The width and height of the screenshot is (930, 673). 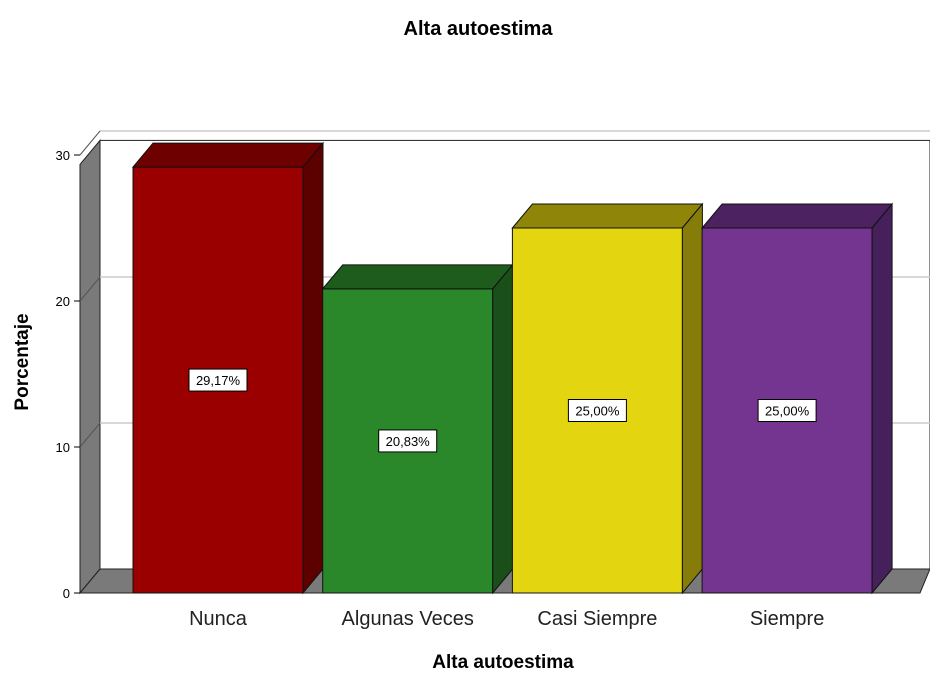 What do you see at coordinates (503, 662) in the screenshot?
I see `x-axis-title: Alta autoestima` at bounding box center [503, 662].